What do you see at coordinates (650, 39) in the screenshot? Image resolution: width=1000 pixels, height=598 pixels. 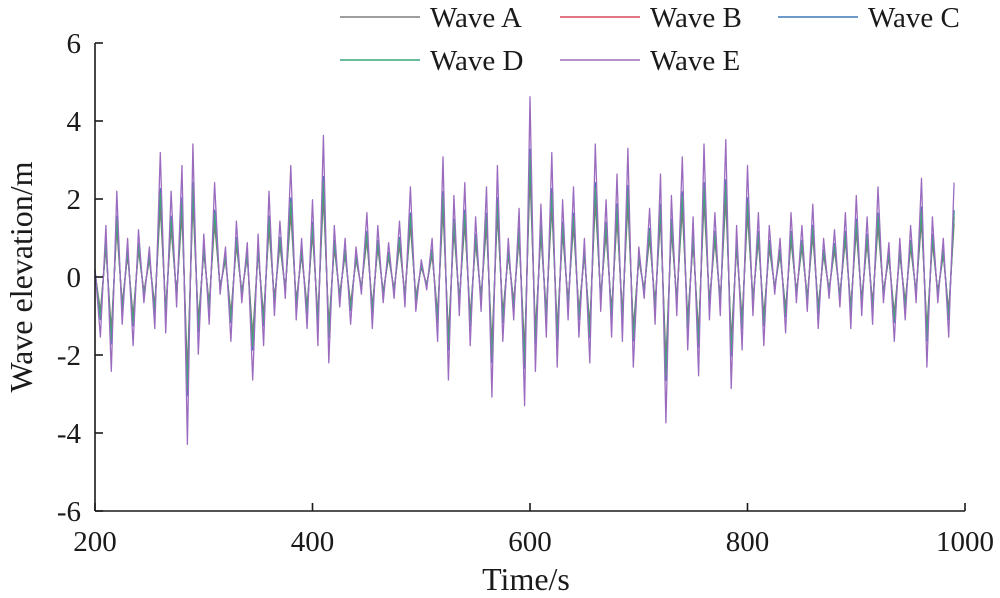 I see `legend: Wave A Wave B Wave C Wave D Wave E` at bounding box center [650, 39].